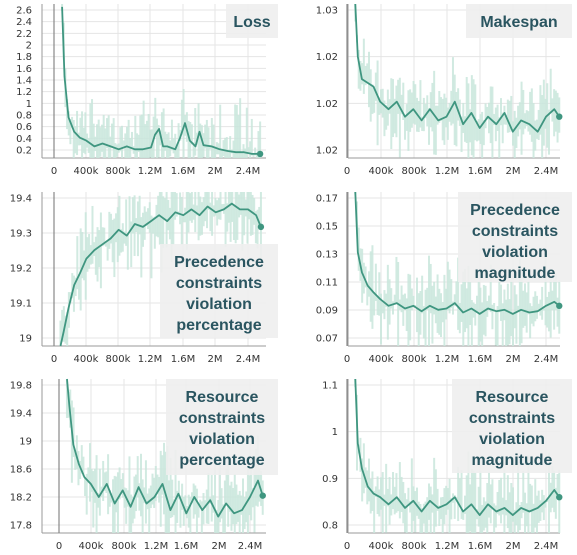 The image size is (577, 555). Describe the element at coordinates (330, 386) in the screenshot. I see `y-tick-label: 1.1` at that location.